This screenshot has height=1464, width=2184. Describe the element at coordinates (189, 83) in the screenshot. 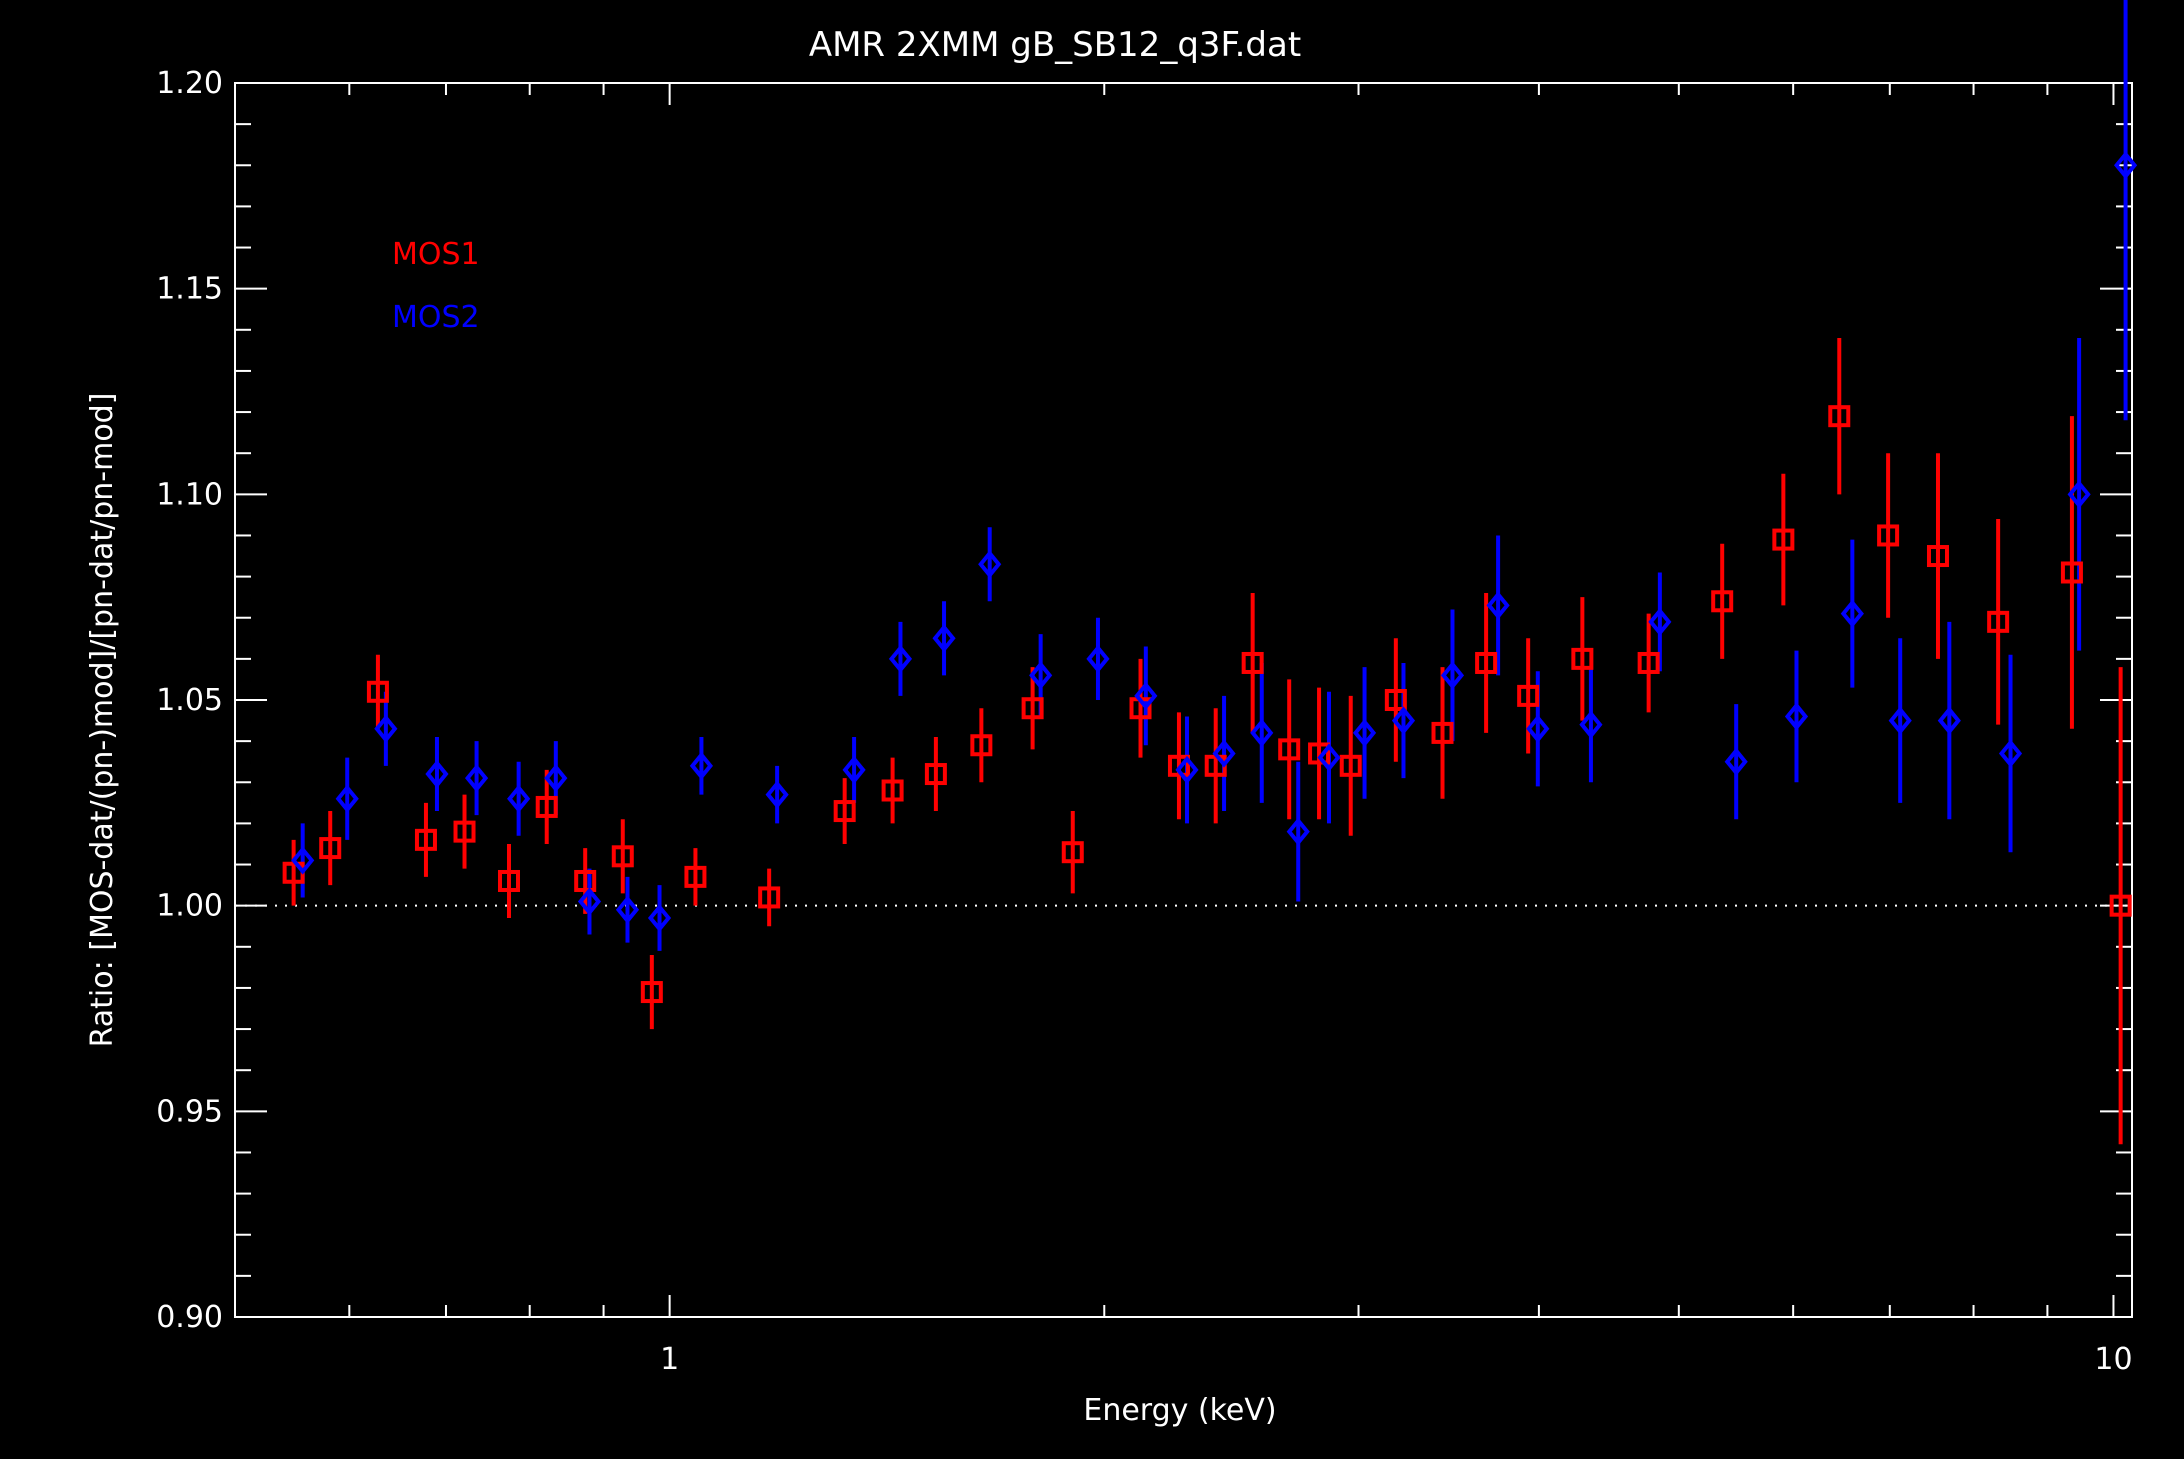

I see `y-tick-label: 1.20` at that location.